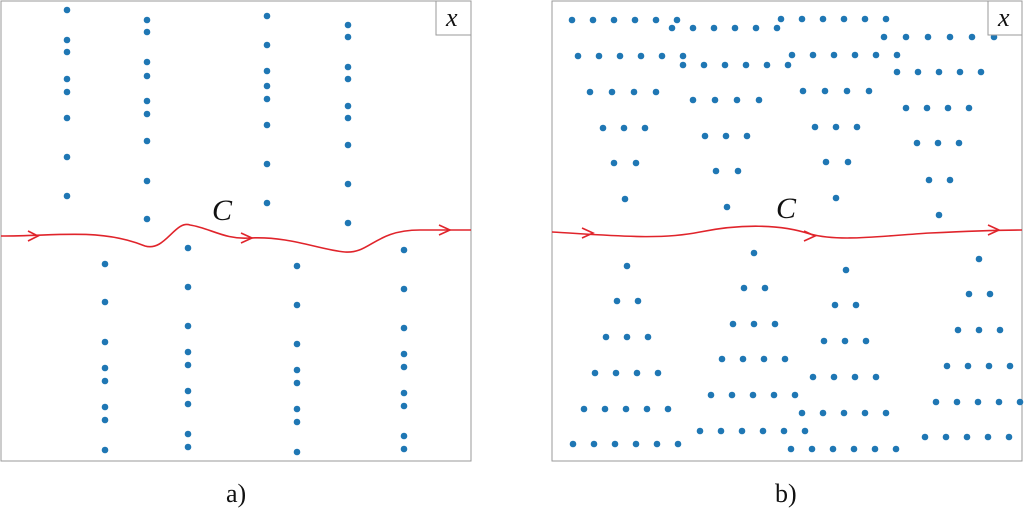 The width and height of the screenshot is (1025, 510). What do you see at coordinates (786, 208) in the screenshot?
I see `panel-b-curve-label: C` at bounding box center [786, 208].